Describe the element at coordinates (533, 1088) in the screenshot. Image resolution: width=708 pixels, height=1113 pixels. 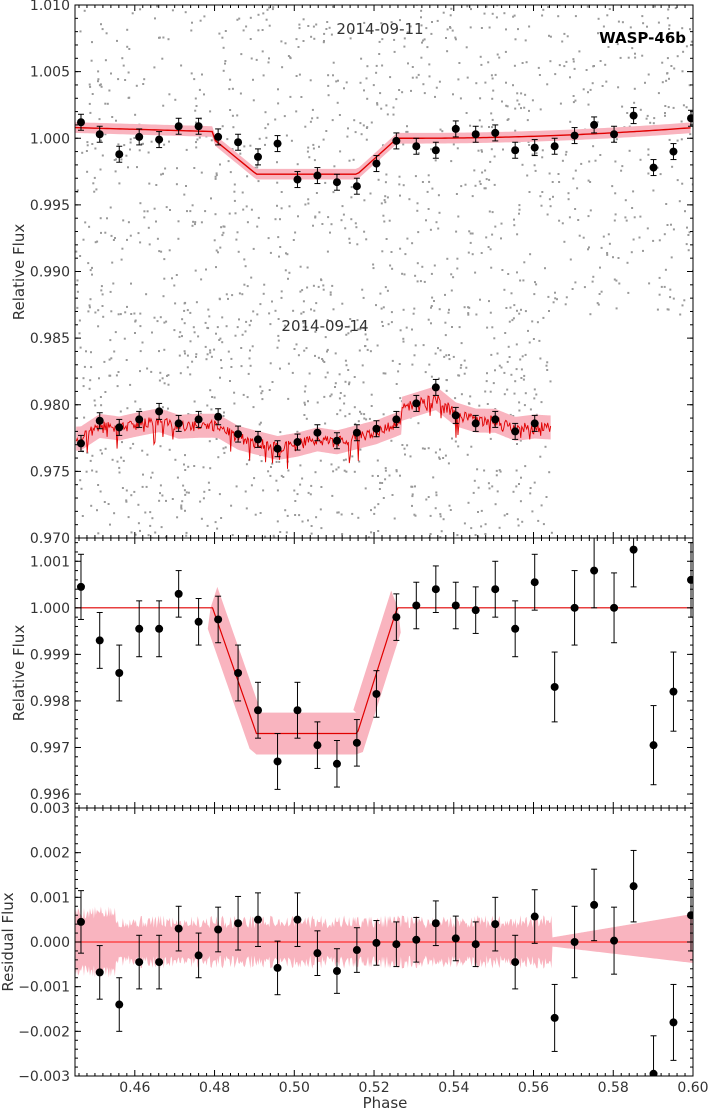
I see `x-tick-label: 0.56` at that location.